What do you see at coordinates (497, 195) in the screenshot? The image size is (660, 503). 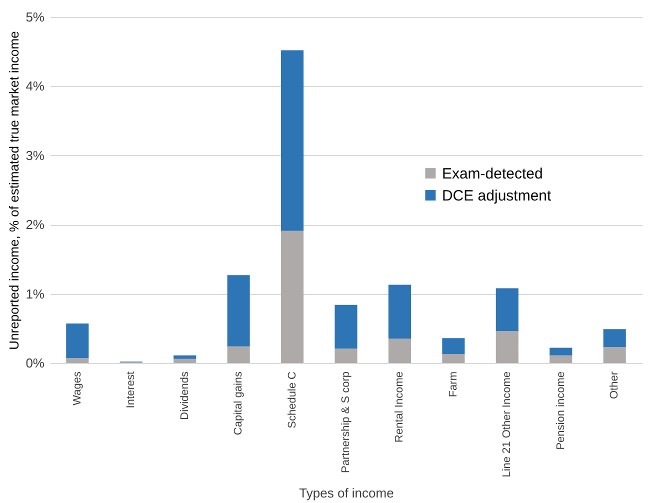 I see `legend-label: DCE adjustment` at bounding box center [497, 195].